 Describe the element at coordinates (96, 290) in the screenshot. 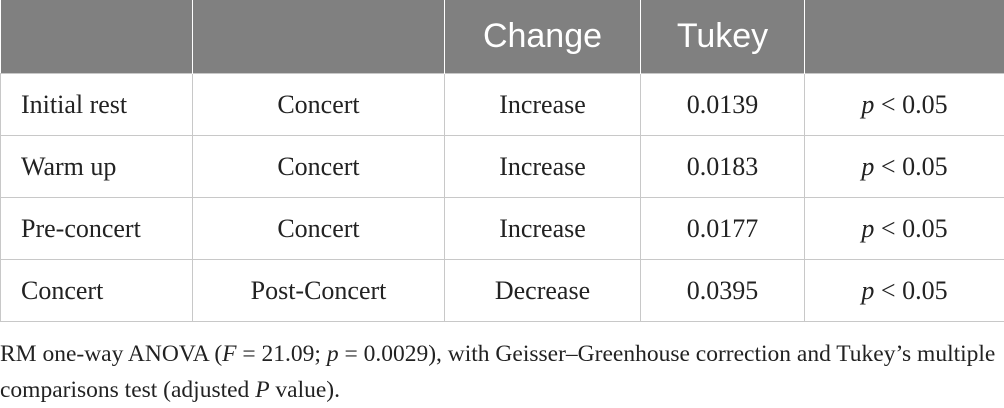

I see `cell-from: Concert` at that location.